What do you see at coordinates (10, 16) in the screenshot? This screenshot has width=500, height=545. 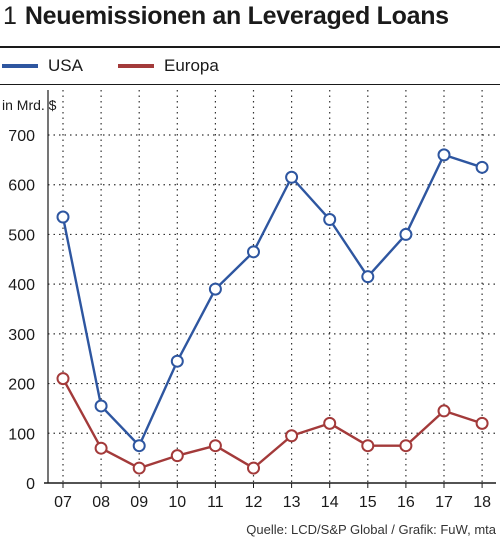 I see `chart-number: 1` at bounding box center [10, 16].